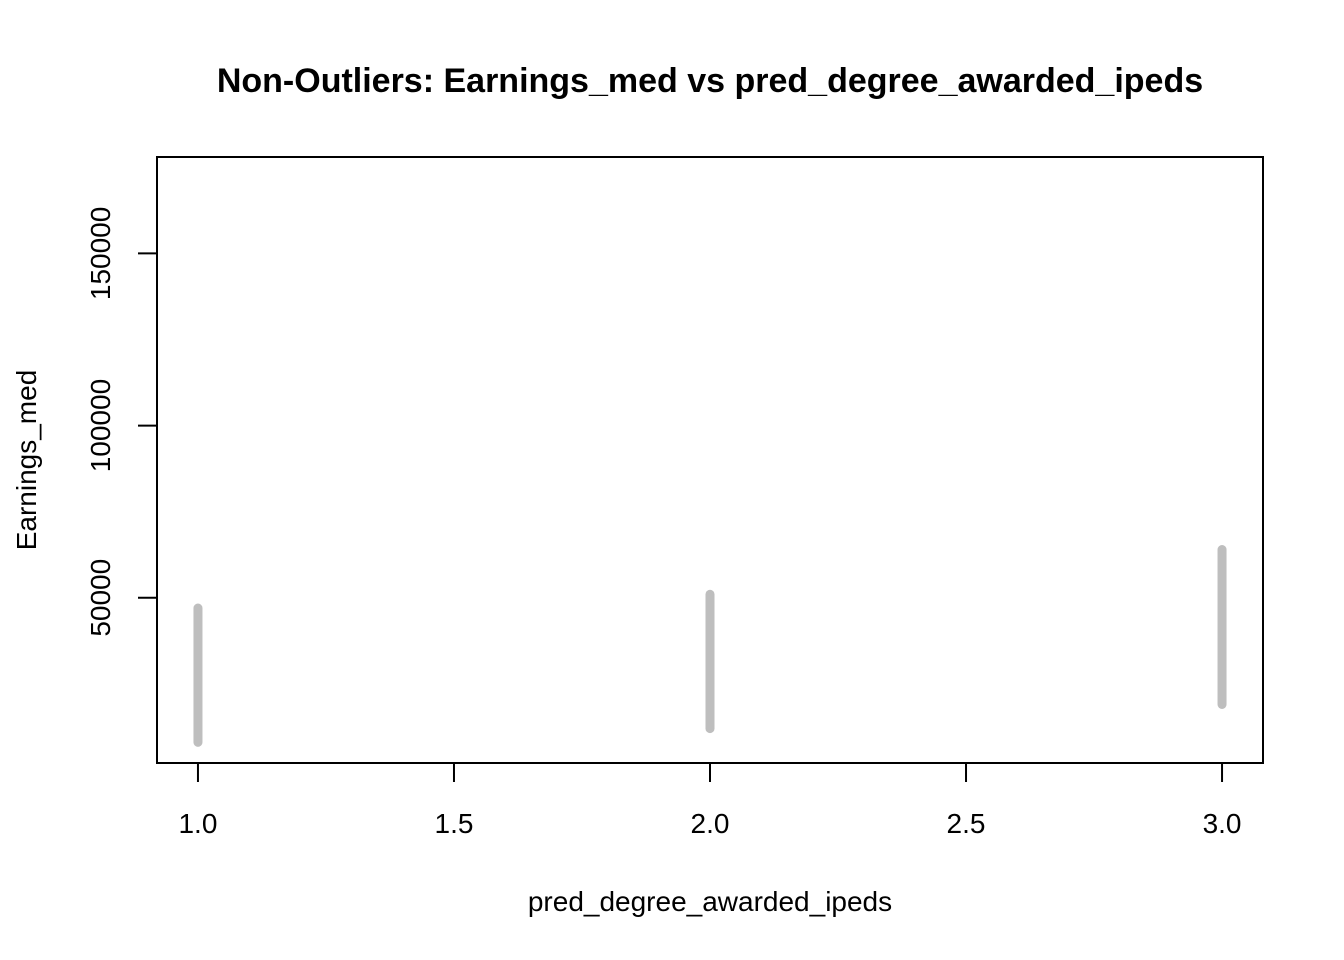 The height and width of the screenshot is (960, 1344). What do you see at coordinates (100, 425) in the screenshot?
I see `y-tick-label: 100000` at bounding box center [100, 425].